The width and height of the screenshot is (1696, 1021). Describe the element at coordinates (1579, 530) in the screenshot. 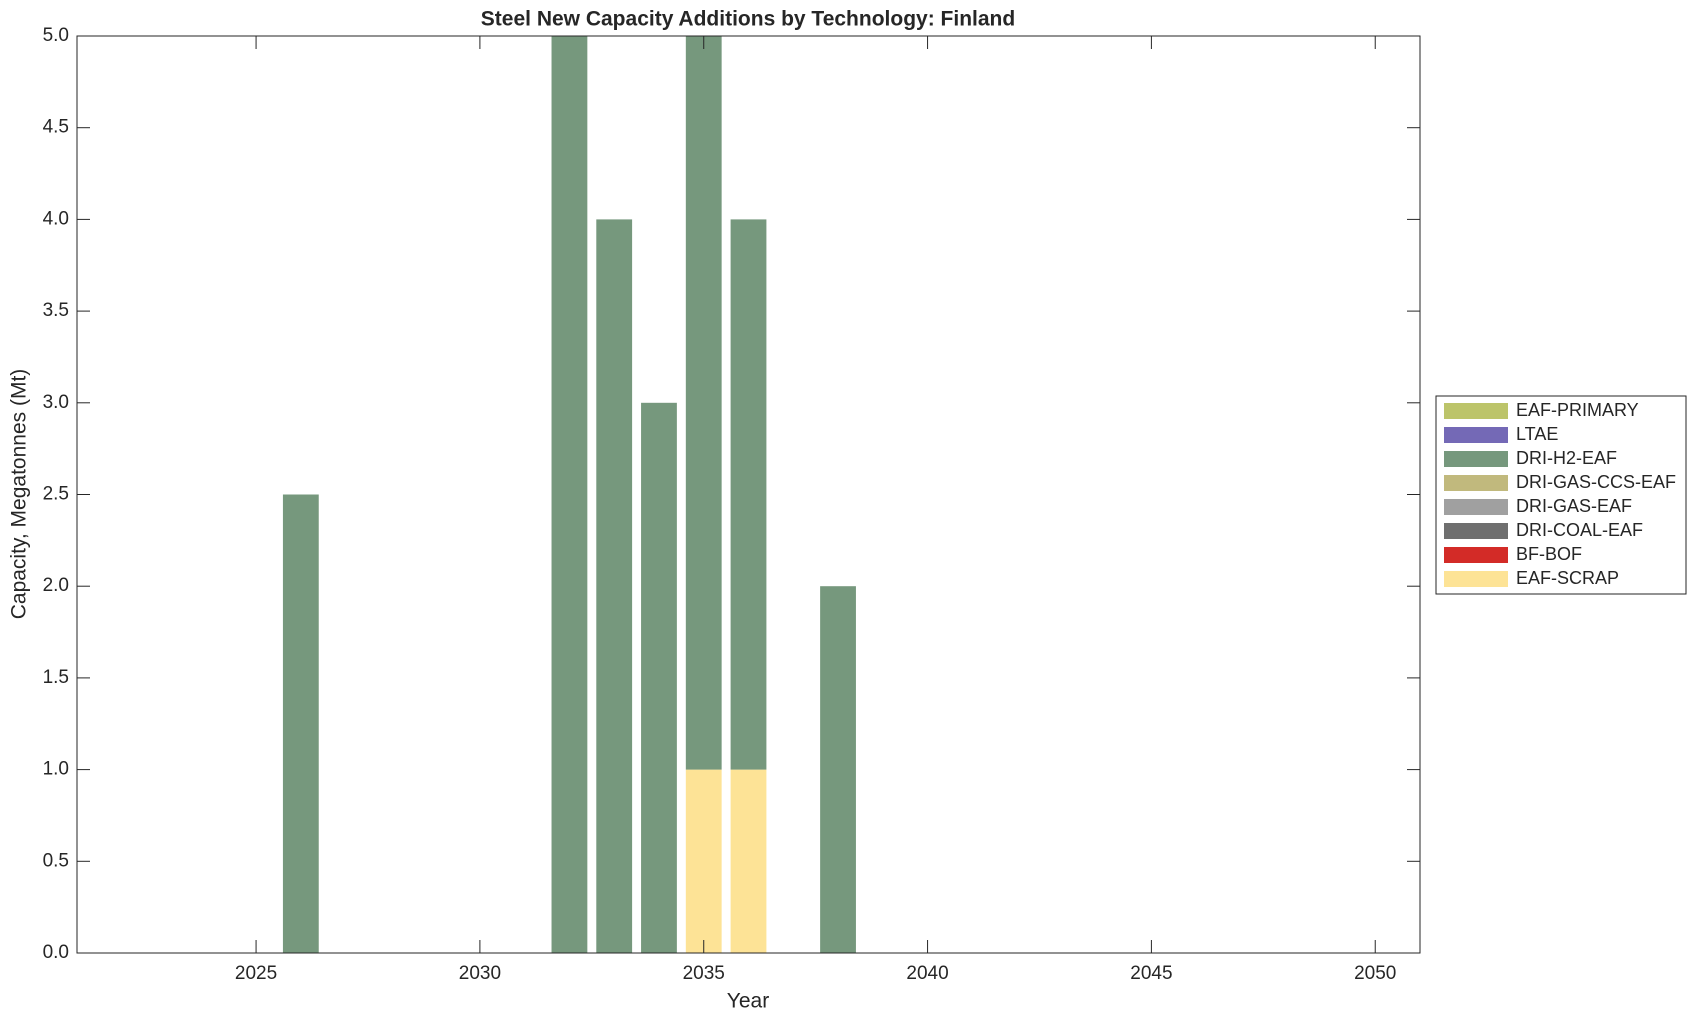

I see `legend-label: DRI-COAL-EAF` at that location.